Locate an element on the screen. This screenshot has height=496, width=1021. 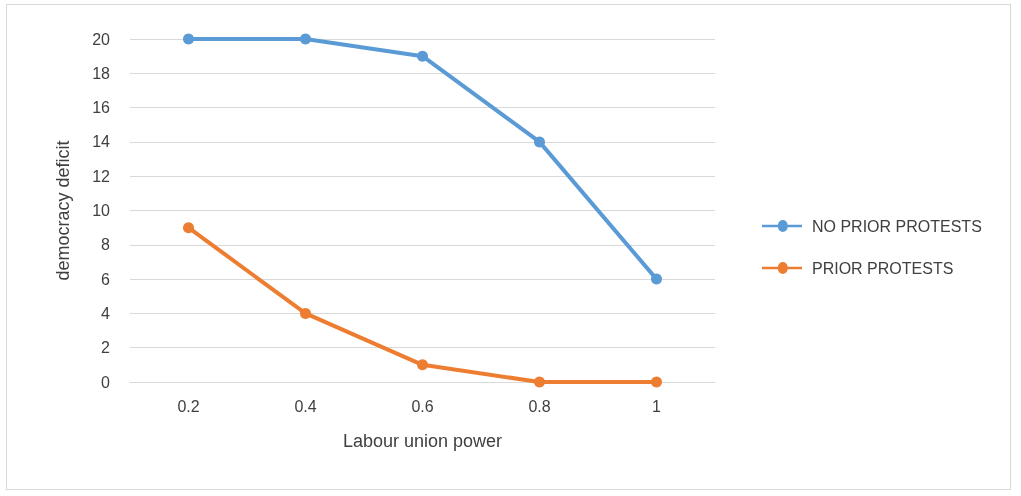
x-tick-label: 0.4 is located at coordinates (305, 406).